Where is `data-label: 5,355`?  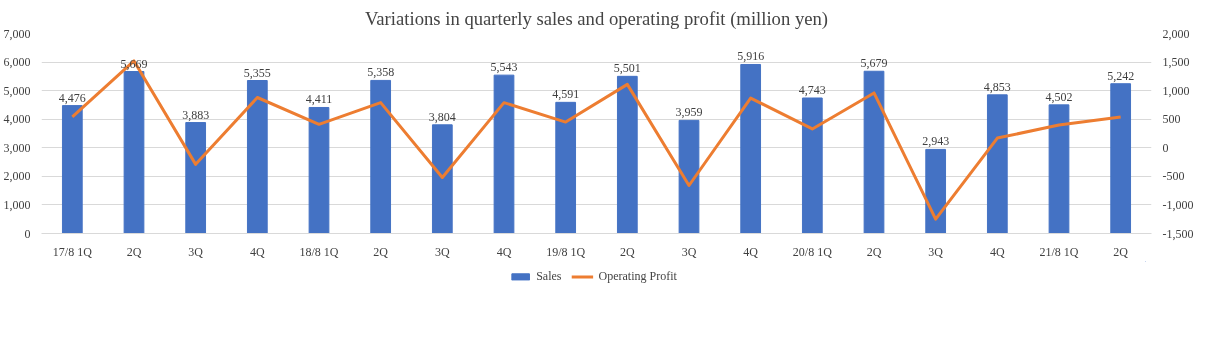
data-label: 5,355 is located at coordinates (257, 72).